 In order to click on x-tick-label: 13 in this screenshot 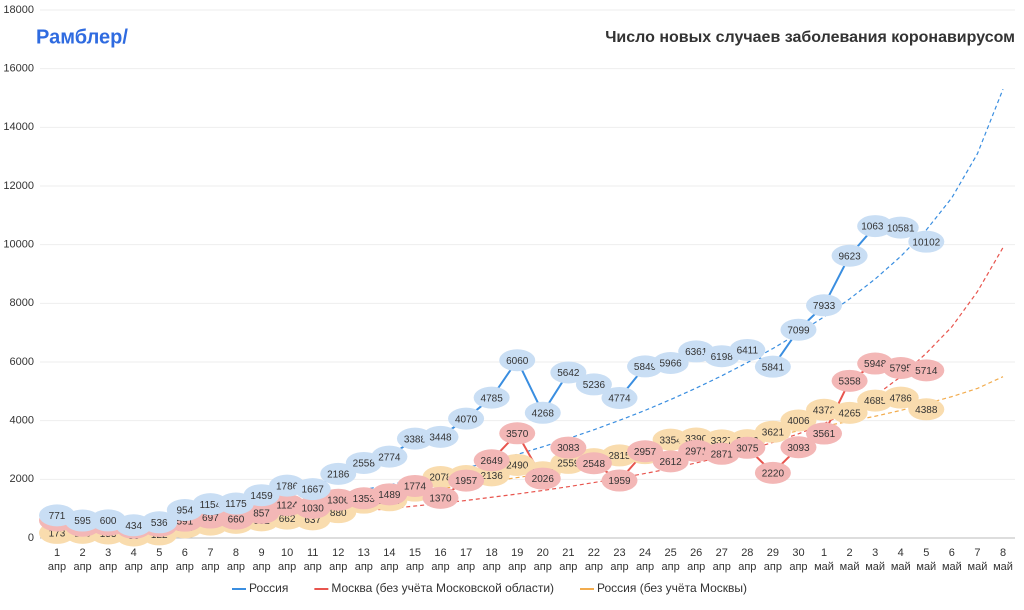, I will do `click(364, 553)`.